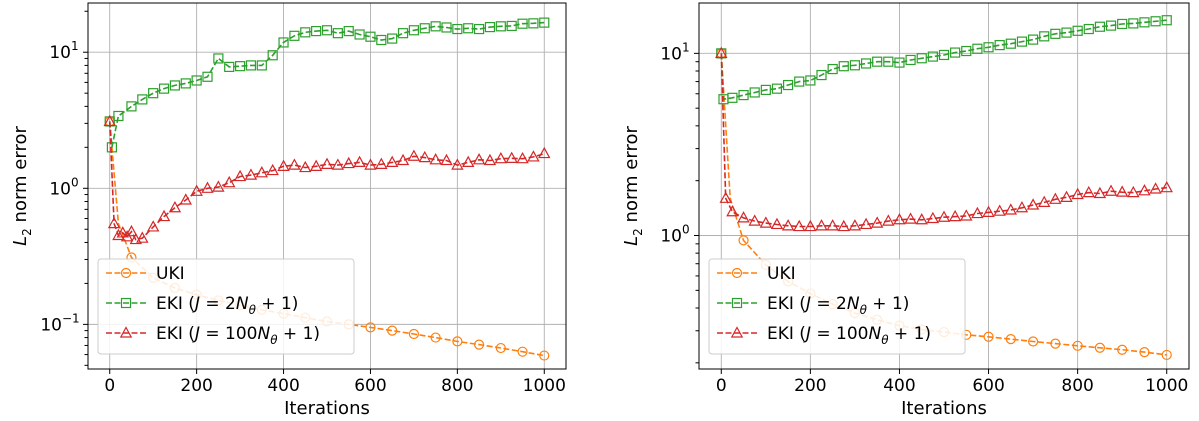  I want to click on y-tick-exponent: 1, so click(686, 47).